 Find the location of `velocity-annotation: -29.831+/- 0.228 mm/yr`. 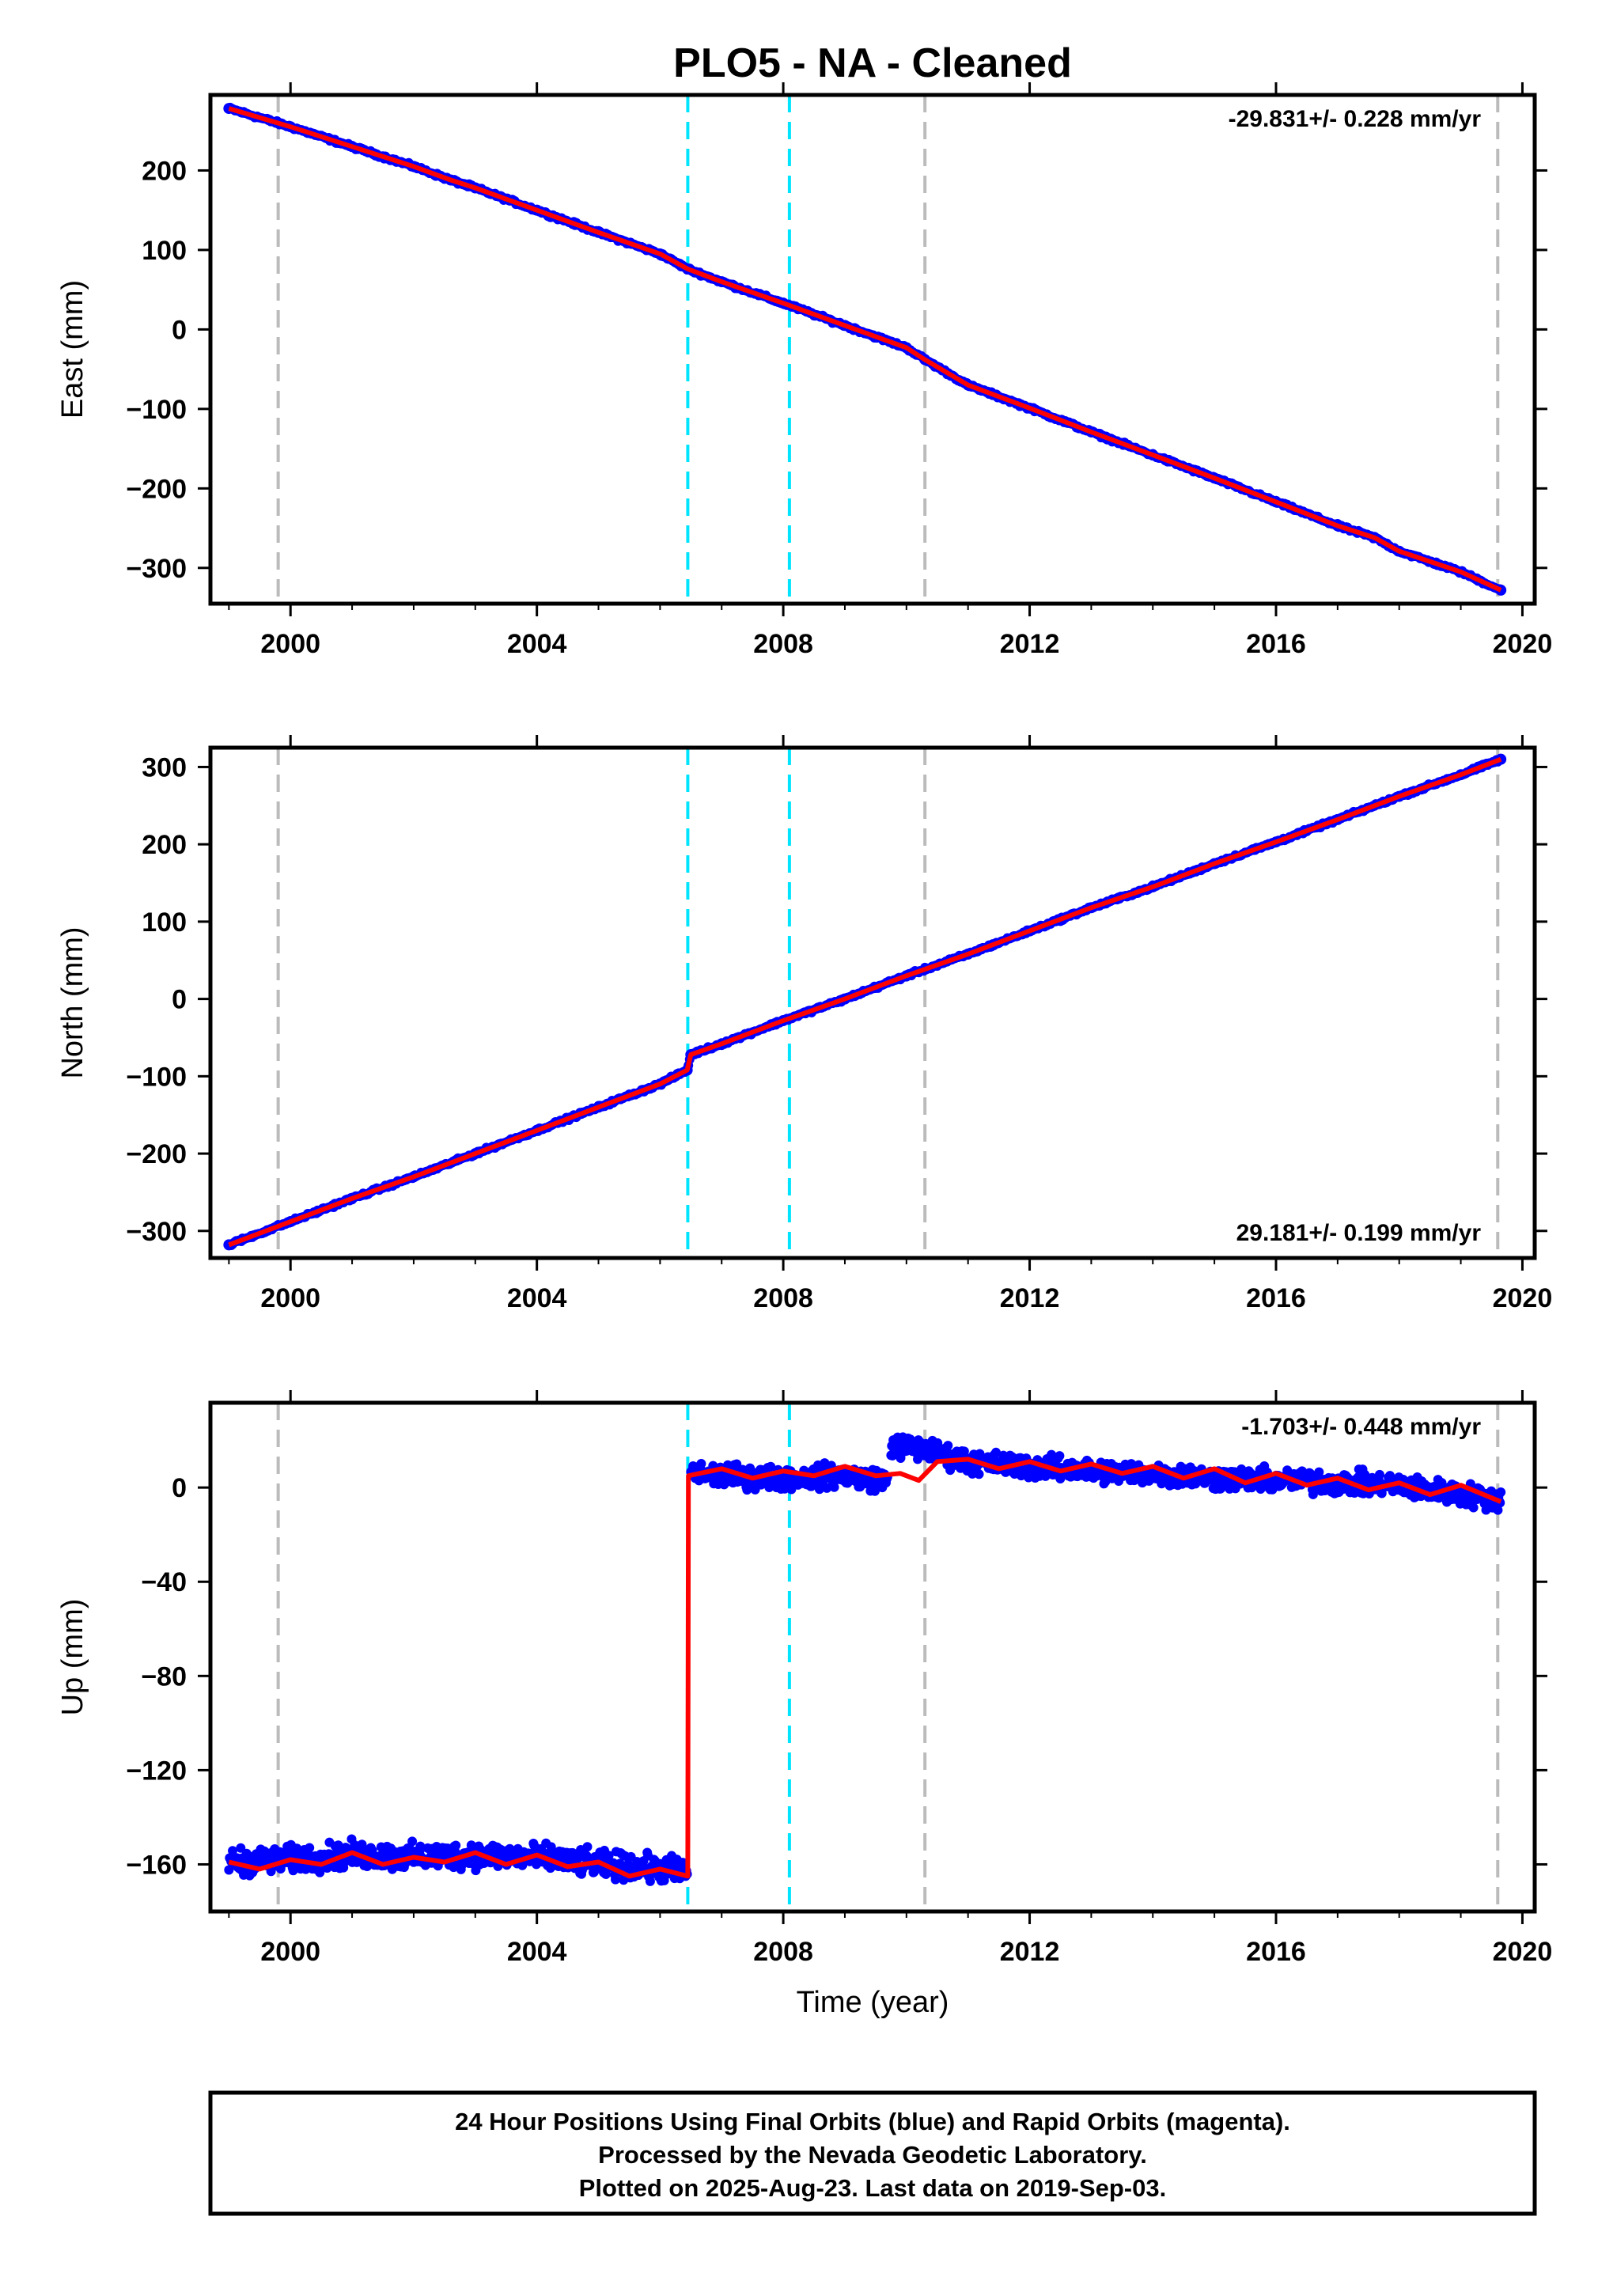

velocity-annotation: -29.831+/- 0.228 mm/yr is located at coordinates (1355, 119).